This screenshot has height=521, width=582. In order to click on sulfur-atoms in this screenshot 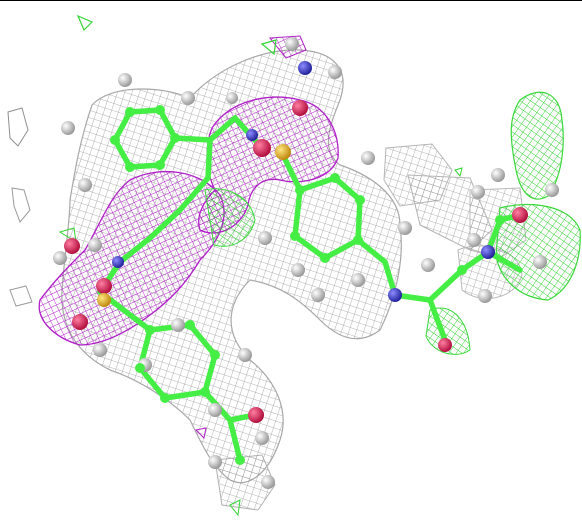, I will do `click(194, 225)`.